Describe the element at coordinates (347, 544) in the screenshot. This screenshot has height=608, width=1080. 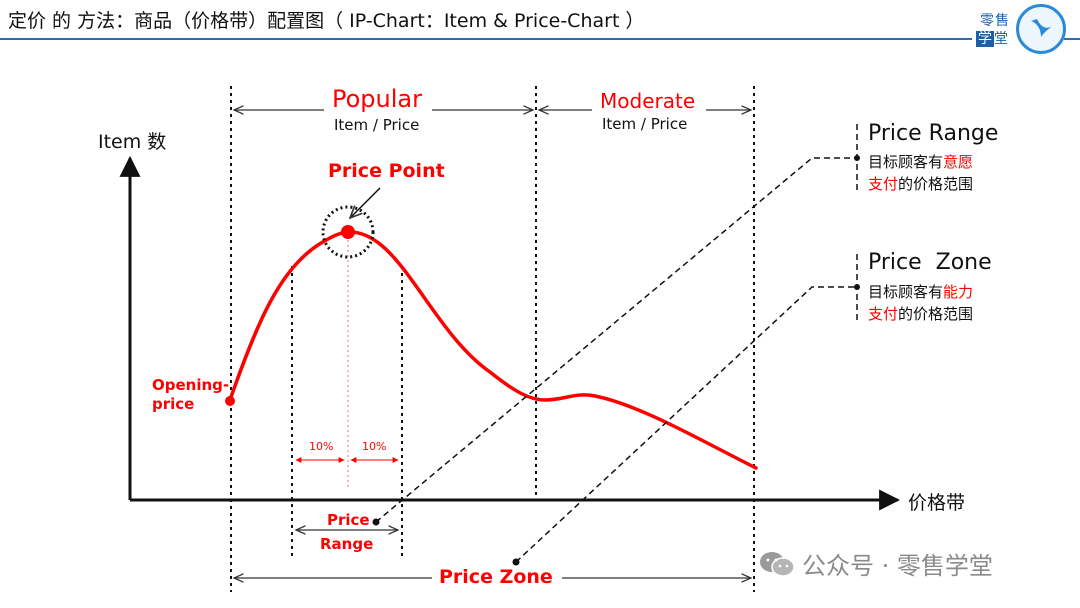
I see `price-range-bottom-line2: Range` at that location.